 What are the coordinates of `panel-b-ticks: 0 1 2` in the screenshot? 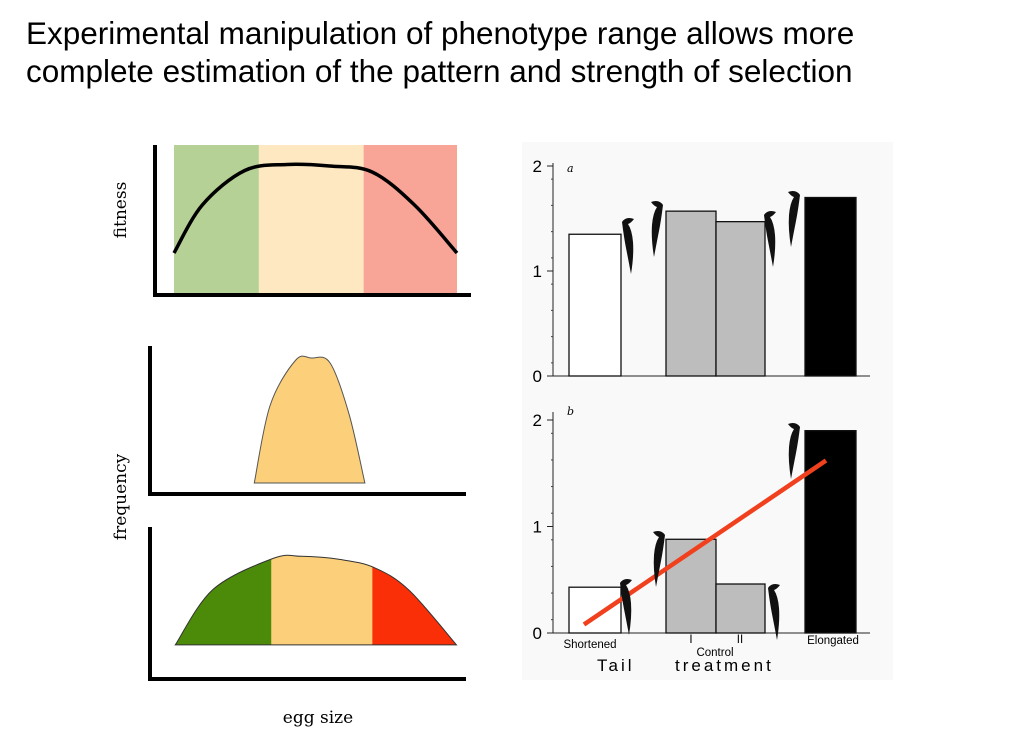 It's located at (543, 527).